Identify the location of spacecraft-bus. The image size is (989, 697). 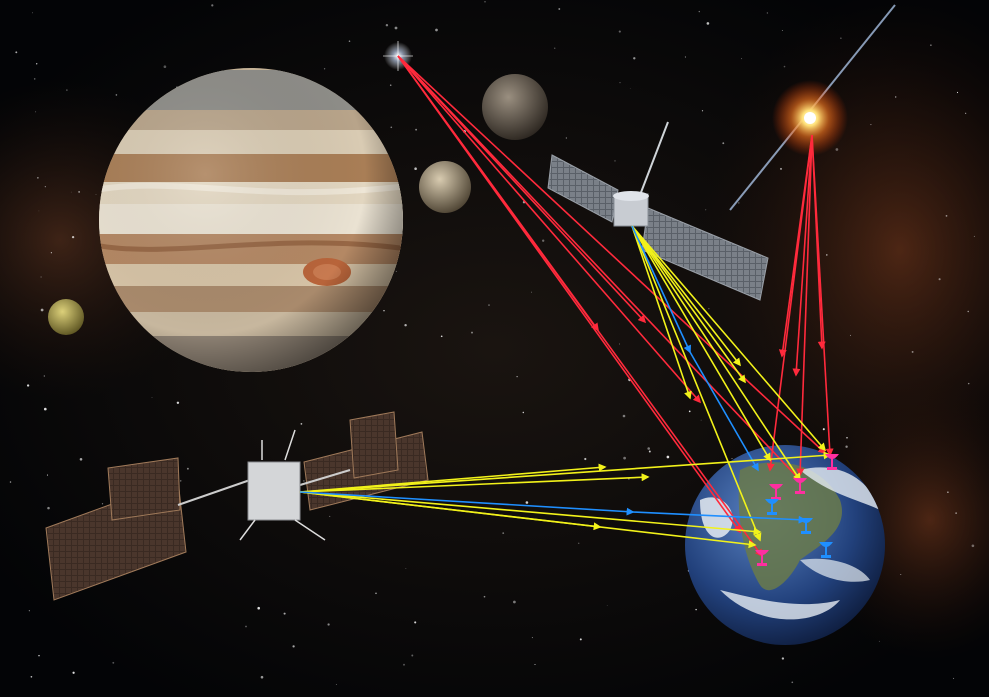
(274, 491).